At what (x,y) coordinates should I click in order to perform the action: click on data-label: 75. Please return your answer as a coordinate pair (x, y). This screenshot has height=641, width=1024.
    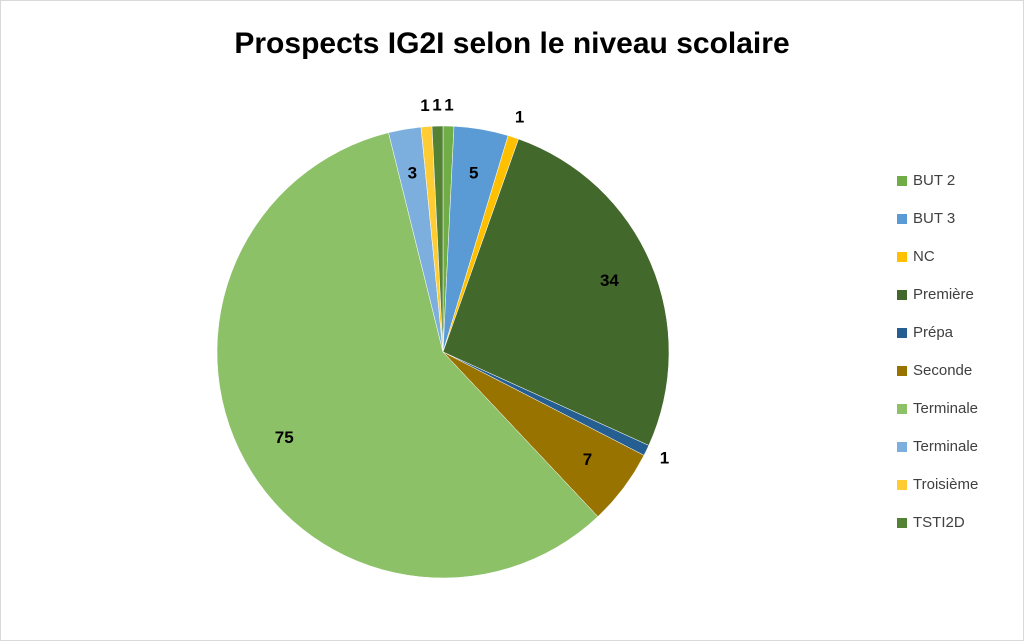
    Looking at the image, I should click on (284, 437).